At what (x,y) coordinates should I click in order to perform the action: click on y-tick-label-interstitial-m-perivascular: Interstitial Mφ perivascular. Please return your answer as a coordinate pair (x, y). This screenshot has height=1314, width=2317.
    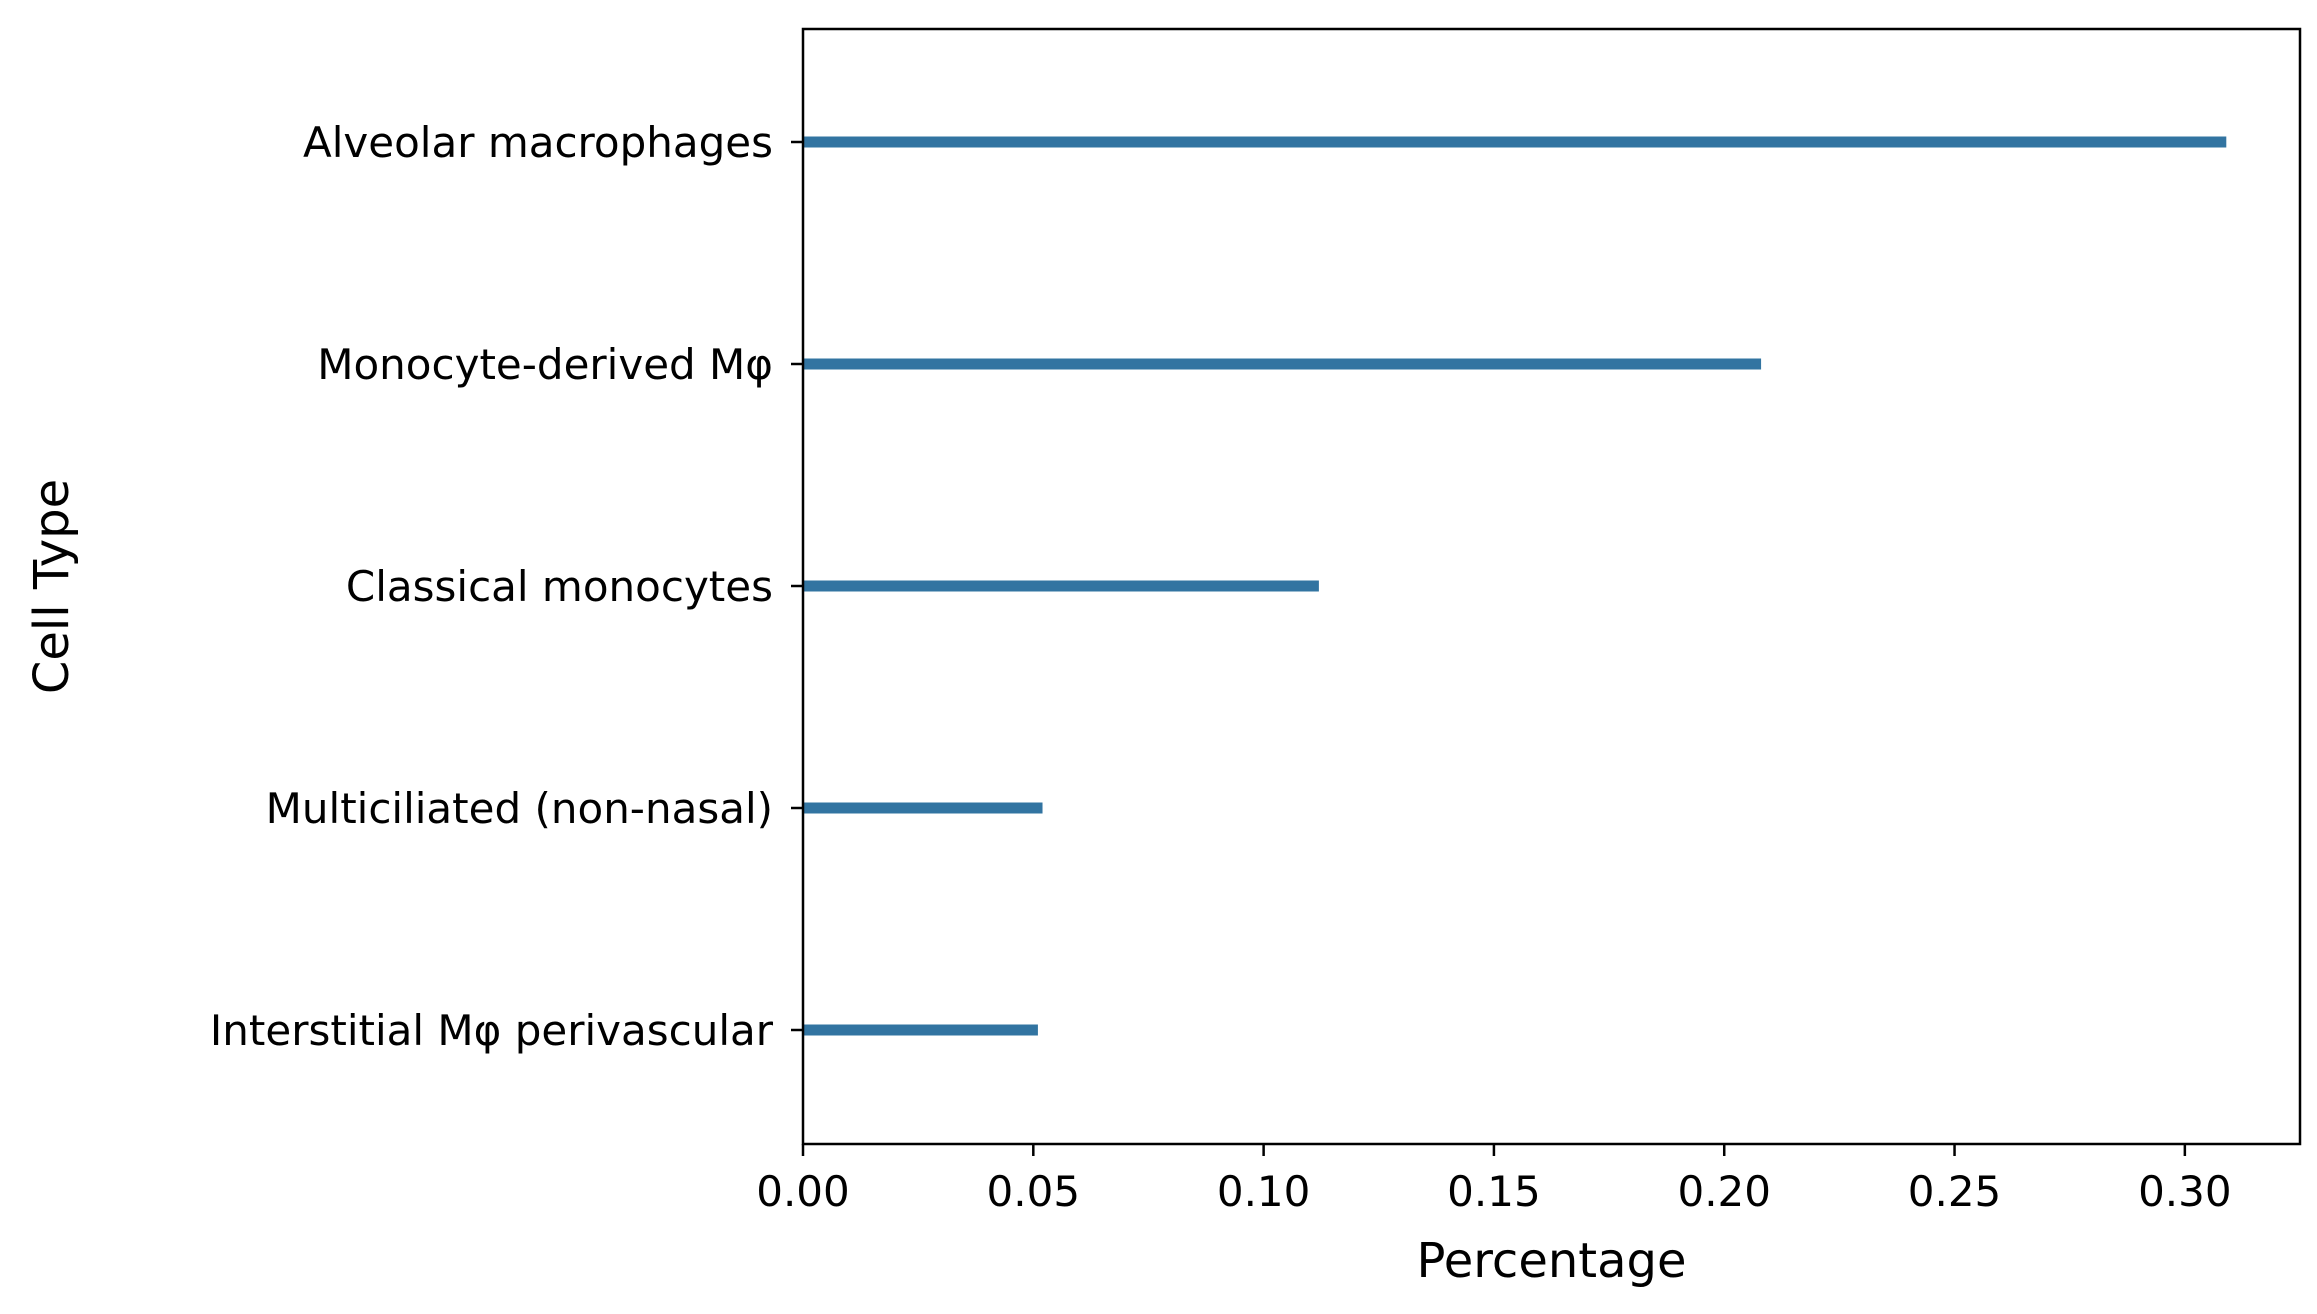
    Looking at the image, I should click on (492, 1030).